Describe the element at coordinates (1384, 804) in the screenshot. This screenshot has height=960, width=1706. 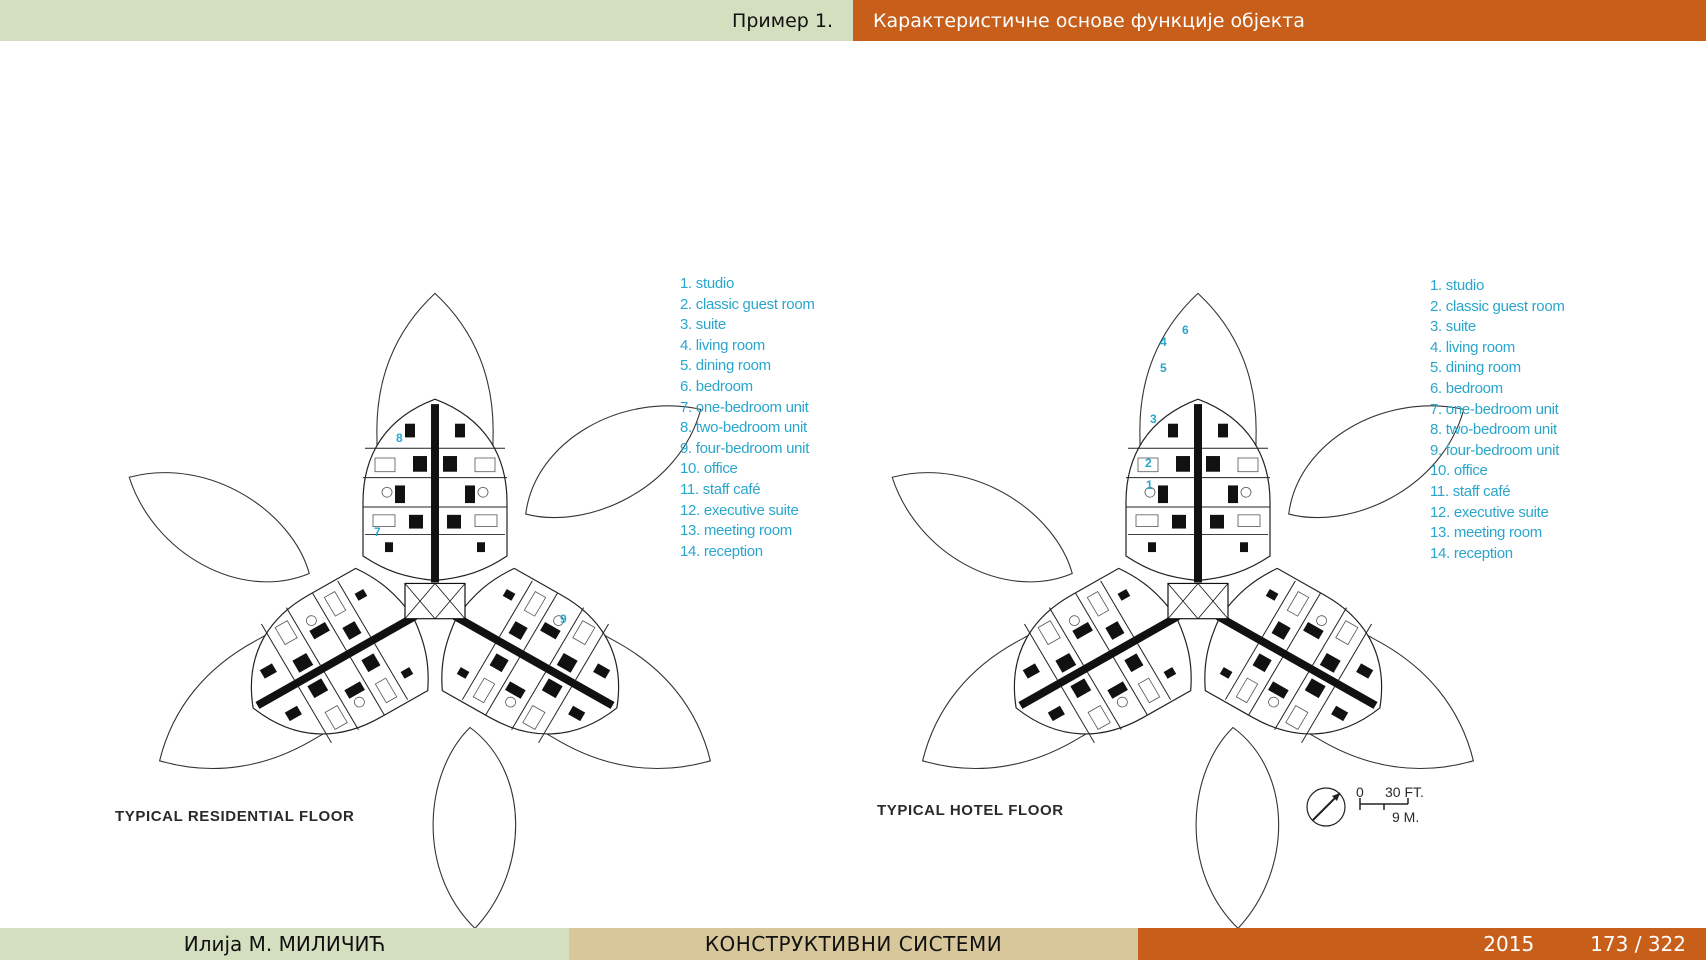
I see `scale-bar` at that location.